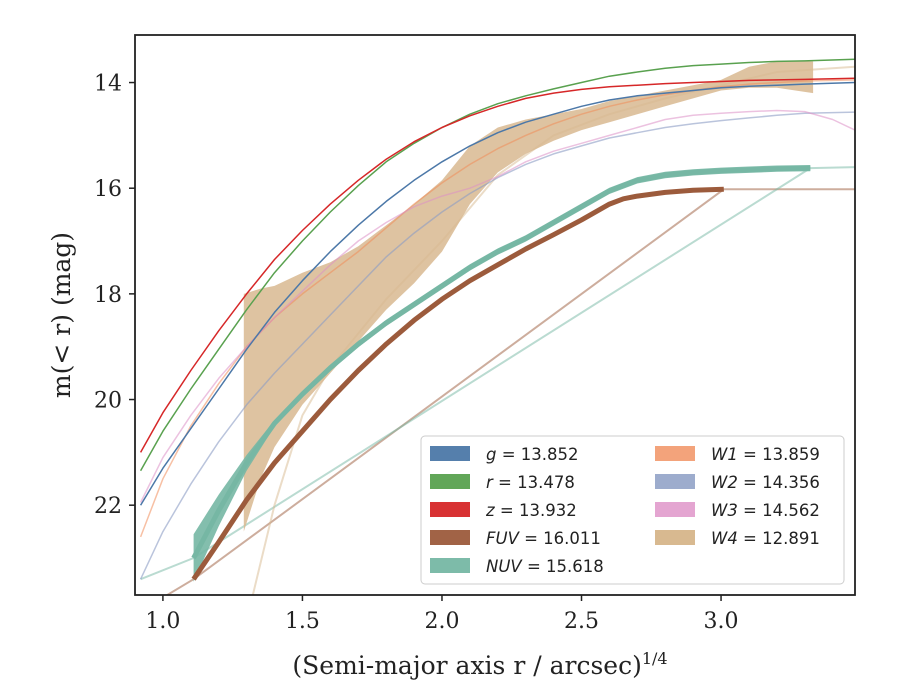 The height and width of the screenshot is (700, 900). What do you see at coordinates (724, 482) in the screenshot?
I see `legend-band-w2: W2` at bounding box center [724, 482].